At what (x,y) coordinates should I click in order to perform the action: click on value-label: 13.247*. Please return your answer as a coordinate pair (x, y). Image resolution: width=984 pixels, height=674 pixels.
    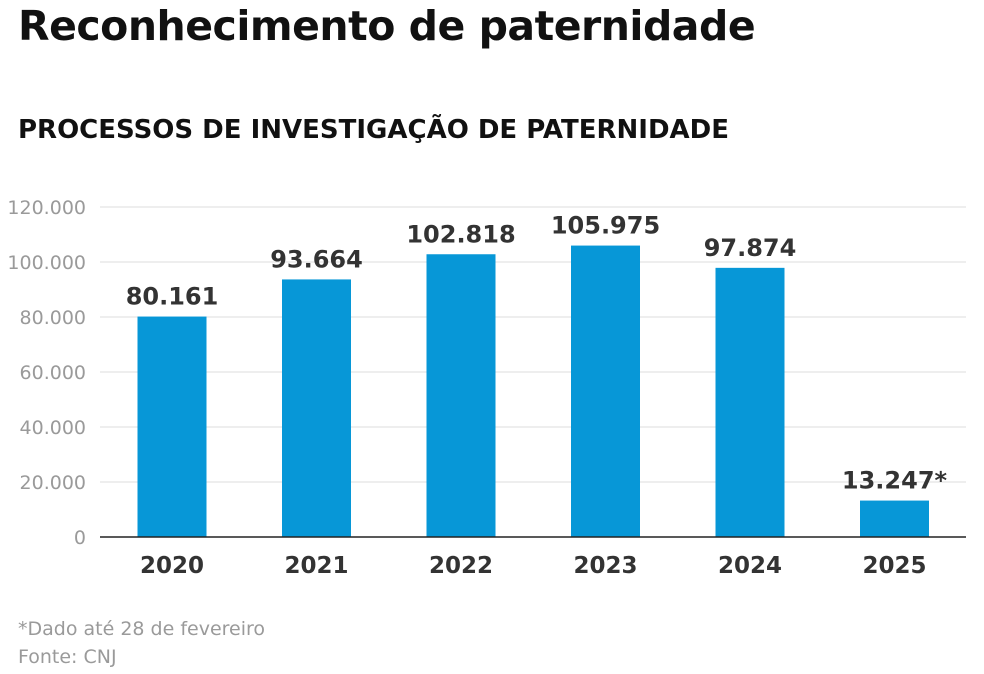
    Looking at the image, I should click on (895, 481).